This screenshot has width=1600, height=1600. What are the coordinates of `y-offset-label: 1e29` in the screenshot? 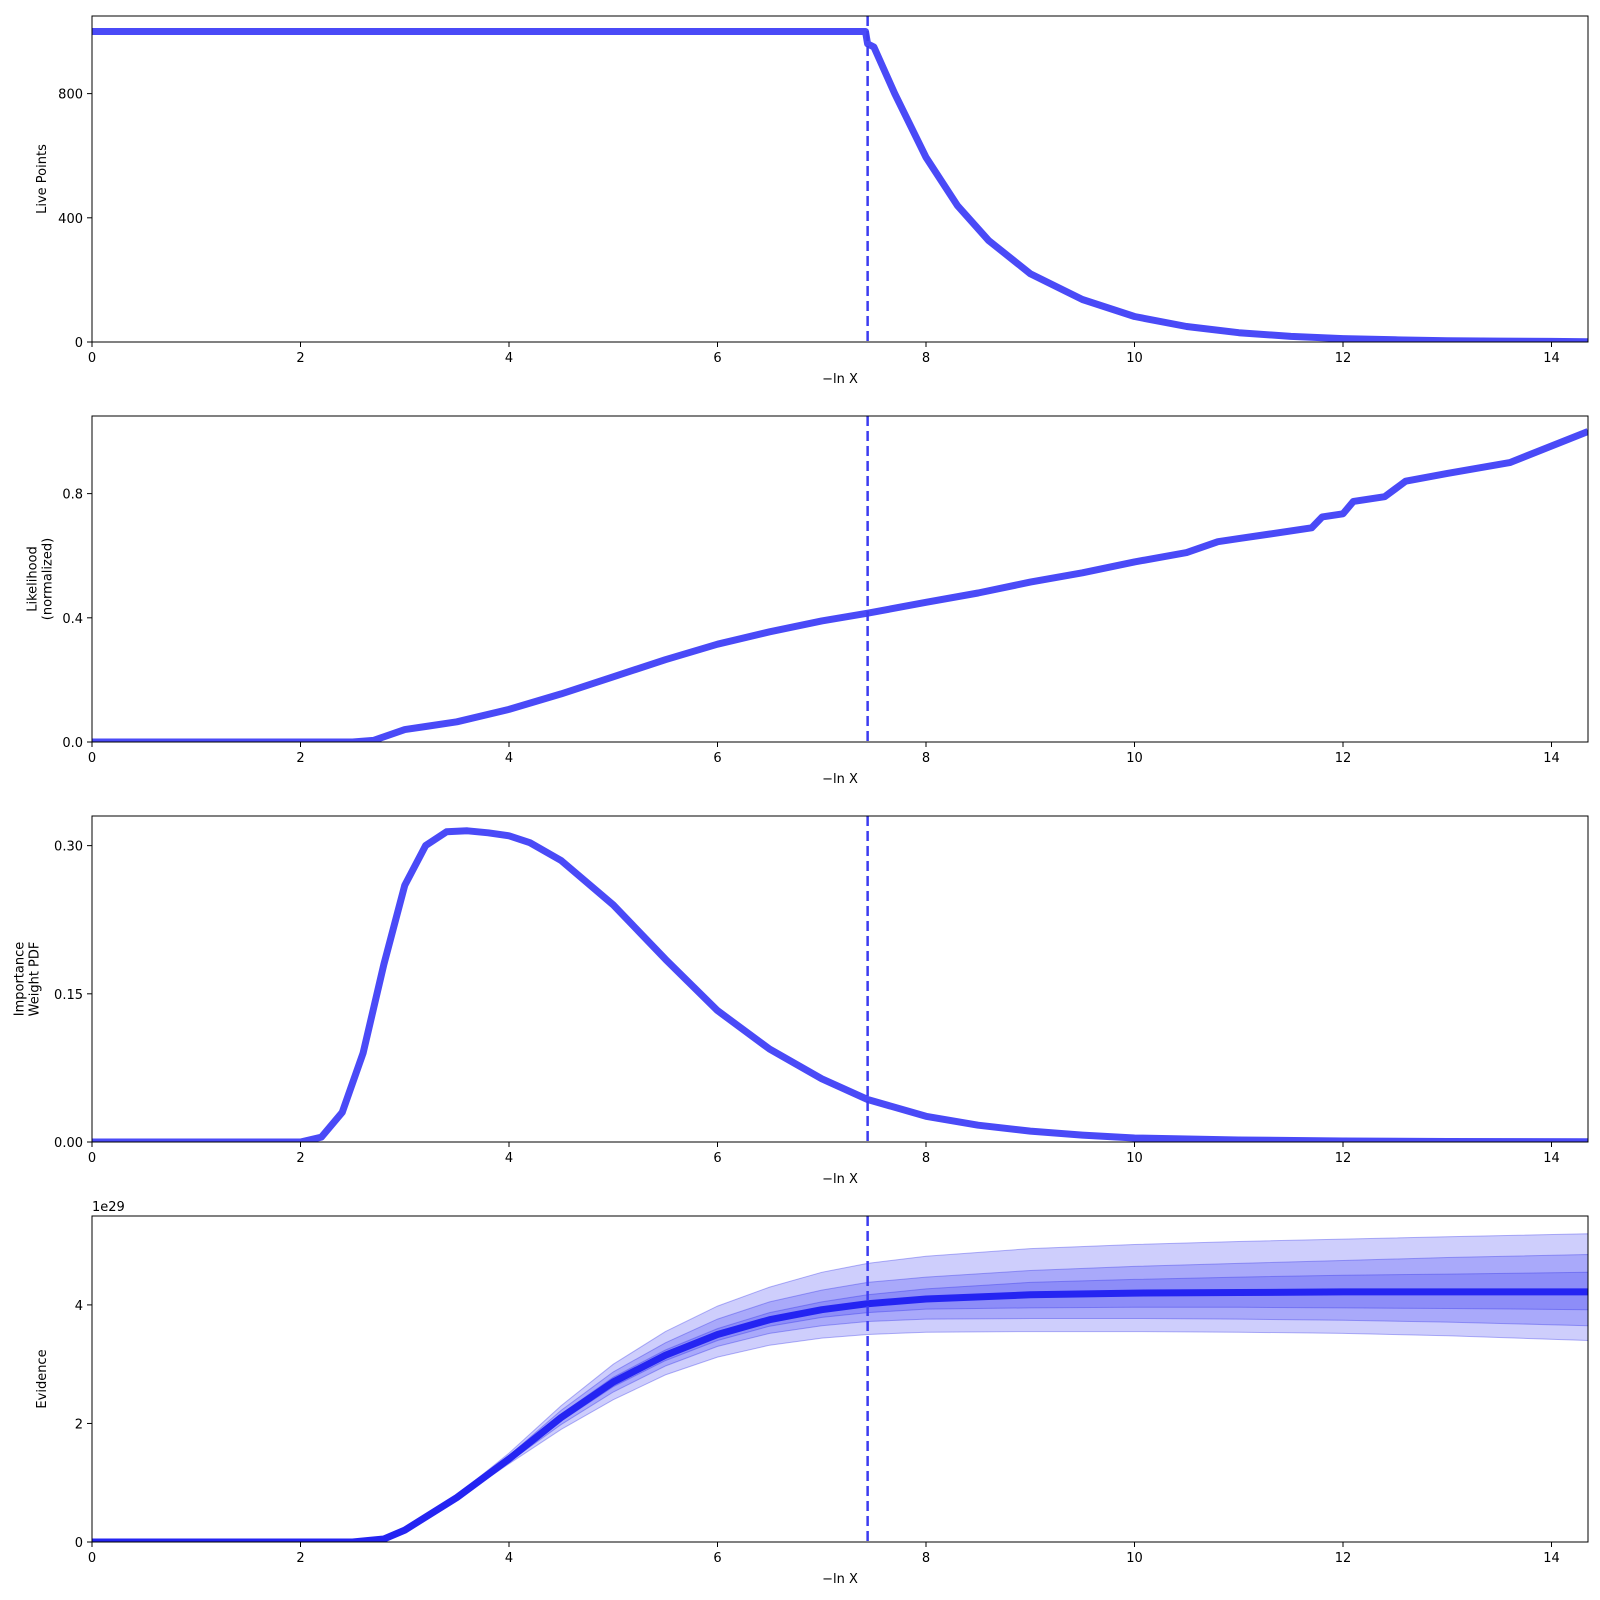 It's located at (108, 1207).